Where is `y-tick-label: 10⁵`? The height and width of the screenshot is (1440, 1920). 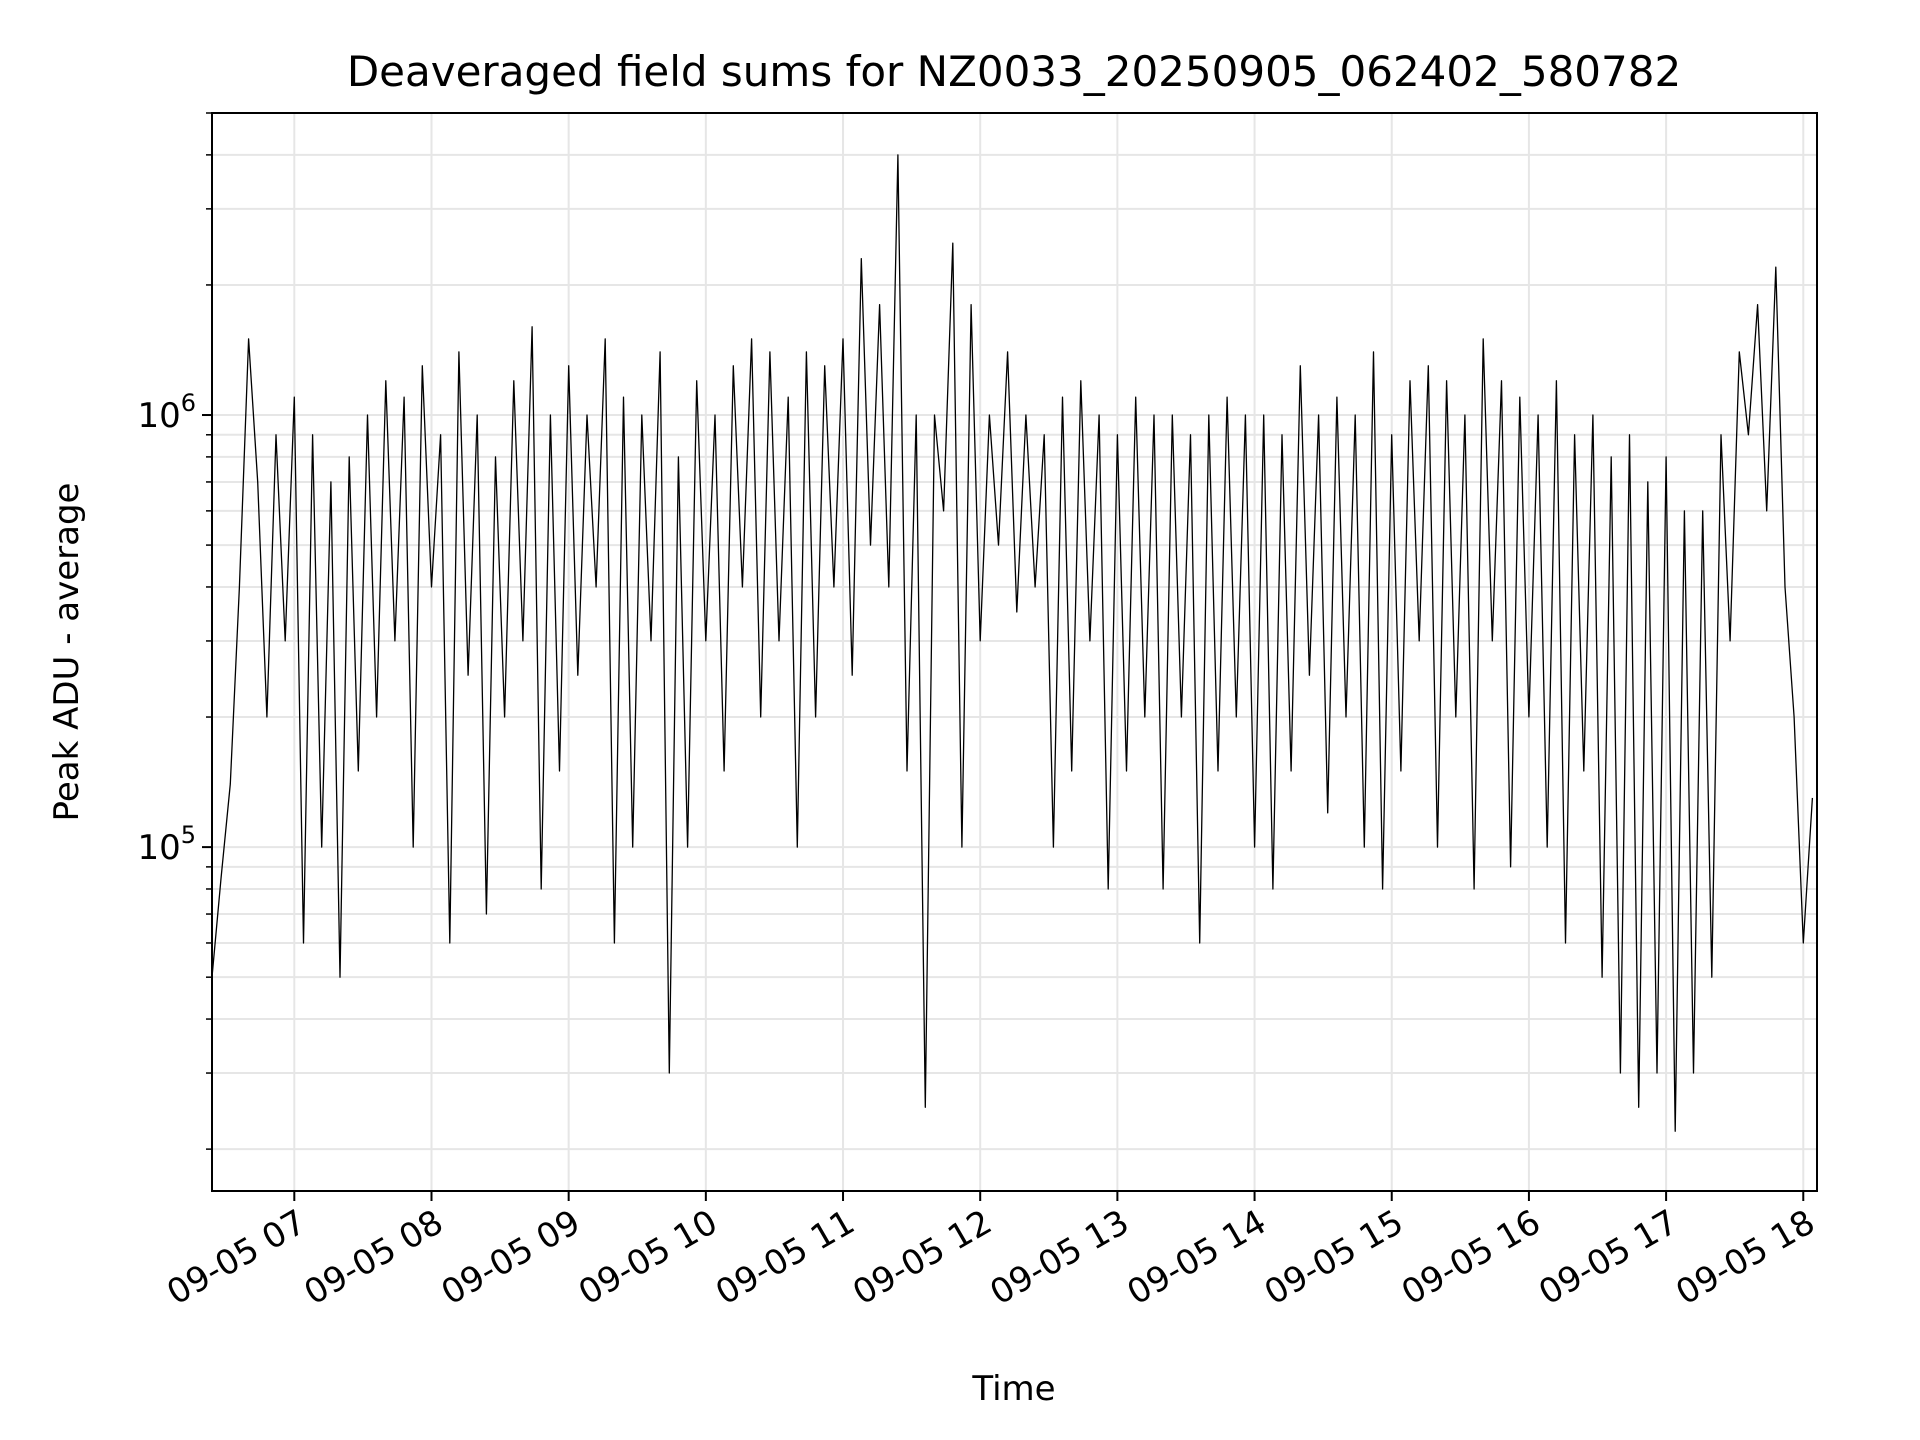 y-tick-label: 10⁵ is located at coordinates (166, 844).